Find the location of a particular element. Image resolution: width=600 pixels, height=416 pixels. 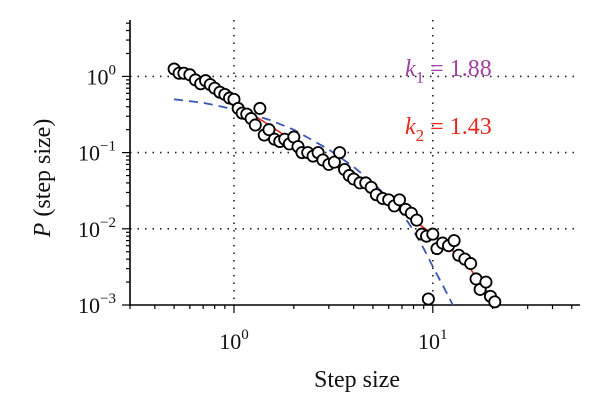

y-tick-label-2: 10⁻¹ is located at coordinates (97, 152).